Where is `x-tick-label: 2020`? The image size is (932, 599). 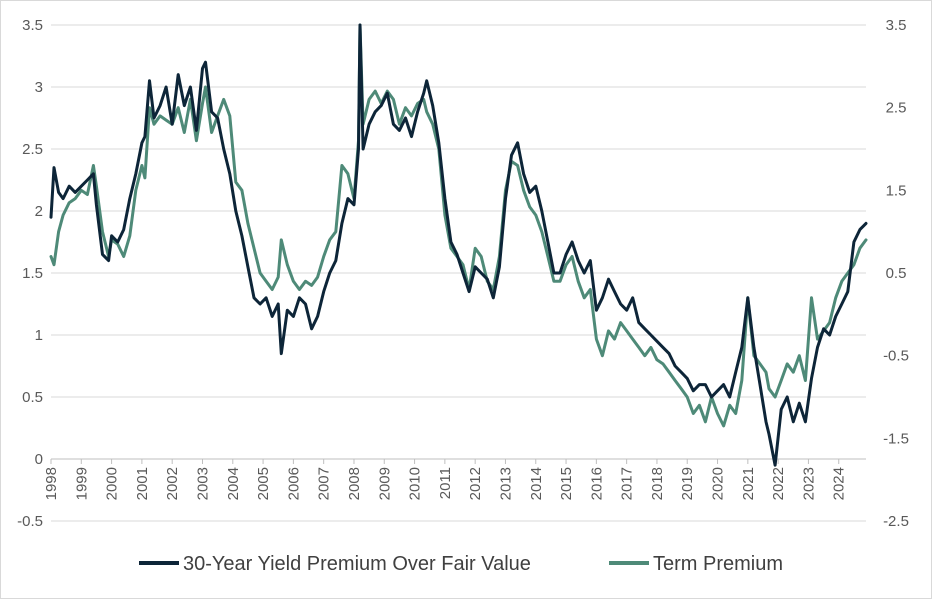
x-tick-label: 2020 is located at coordinates (718, 483).